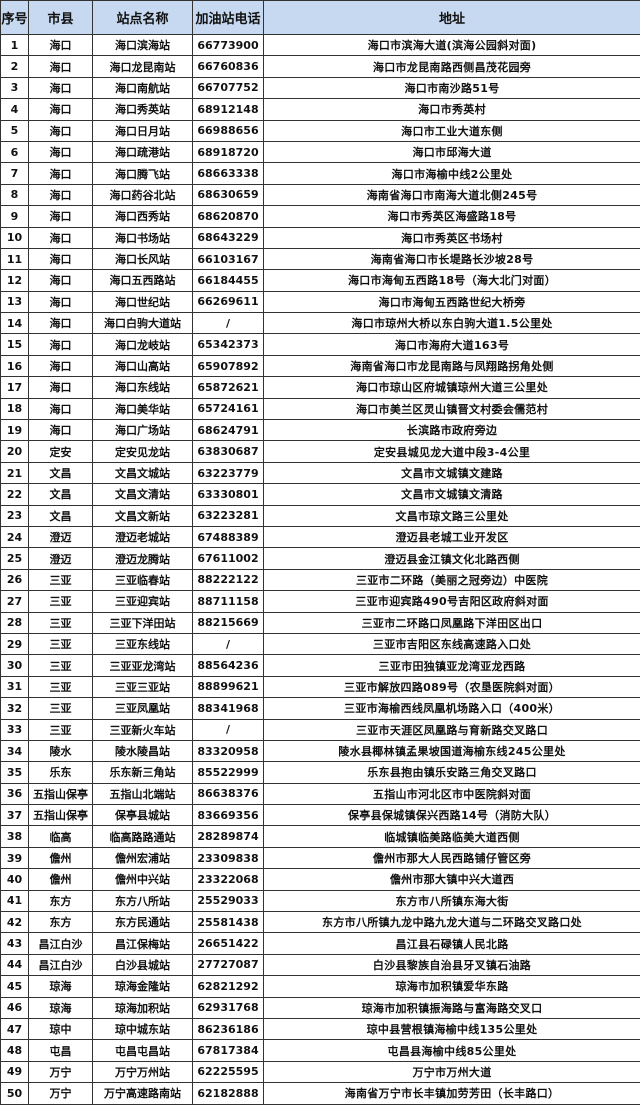  Describe the element at coordinates (228, 922) in the screenshot. I see `cell-phone: 25581438` at that location.